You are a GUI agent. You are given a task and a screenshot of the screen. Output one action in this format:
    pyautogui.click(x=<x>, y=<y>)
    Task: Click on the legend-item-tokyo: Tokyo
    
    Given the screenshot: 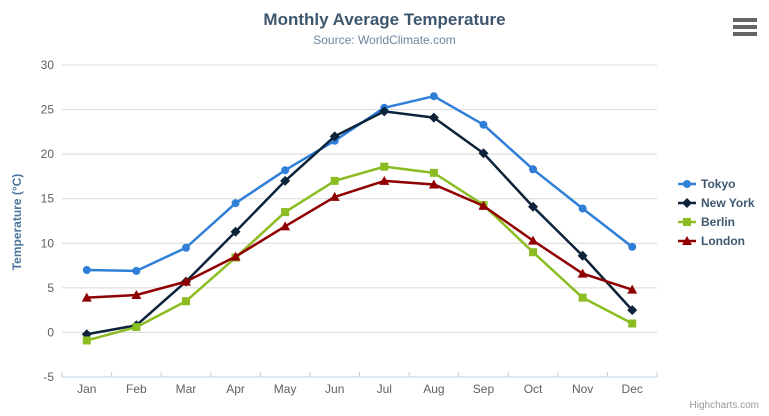 What is the action you would take?
    pyautogui.click(x=716, y=183)
    